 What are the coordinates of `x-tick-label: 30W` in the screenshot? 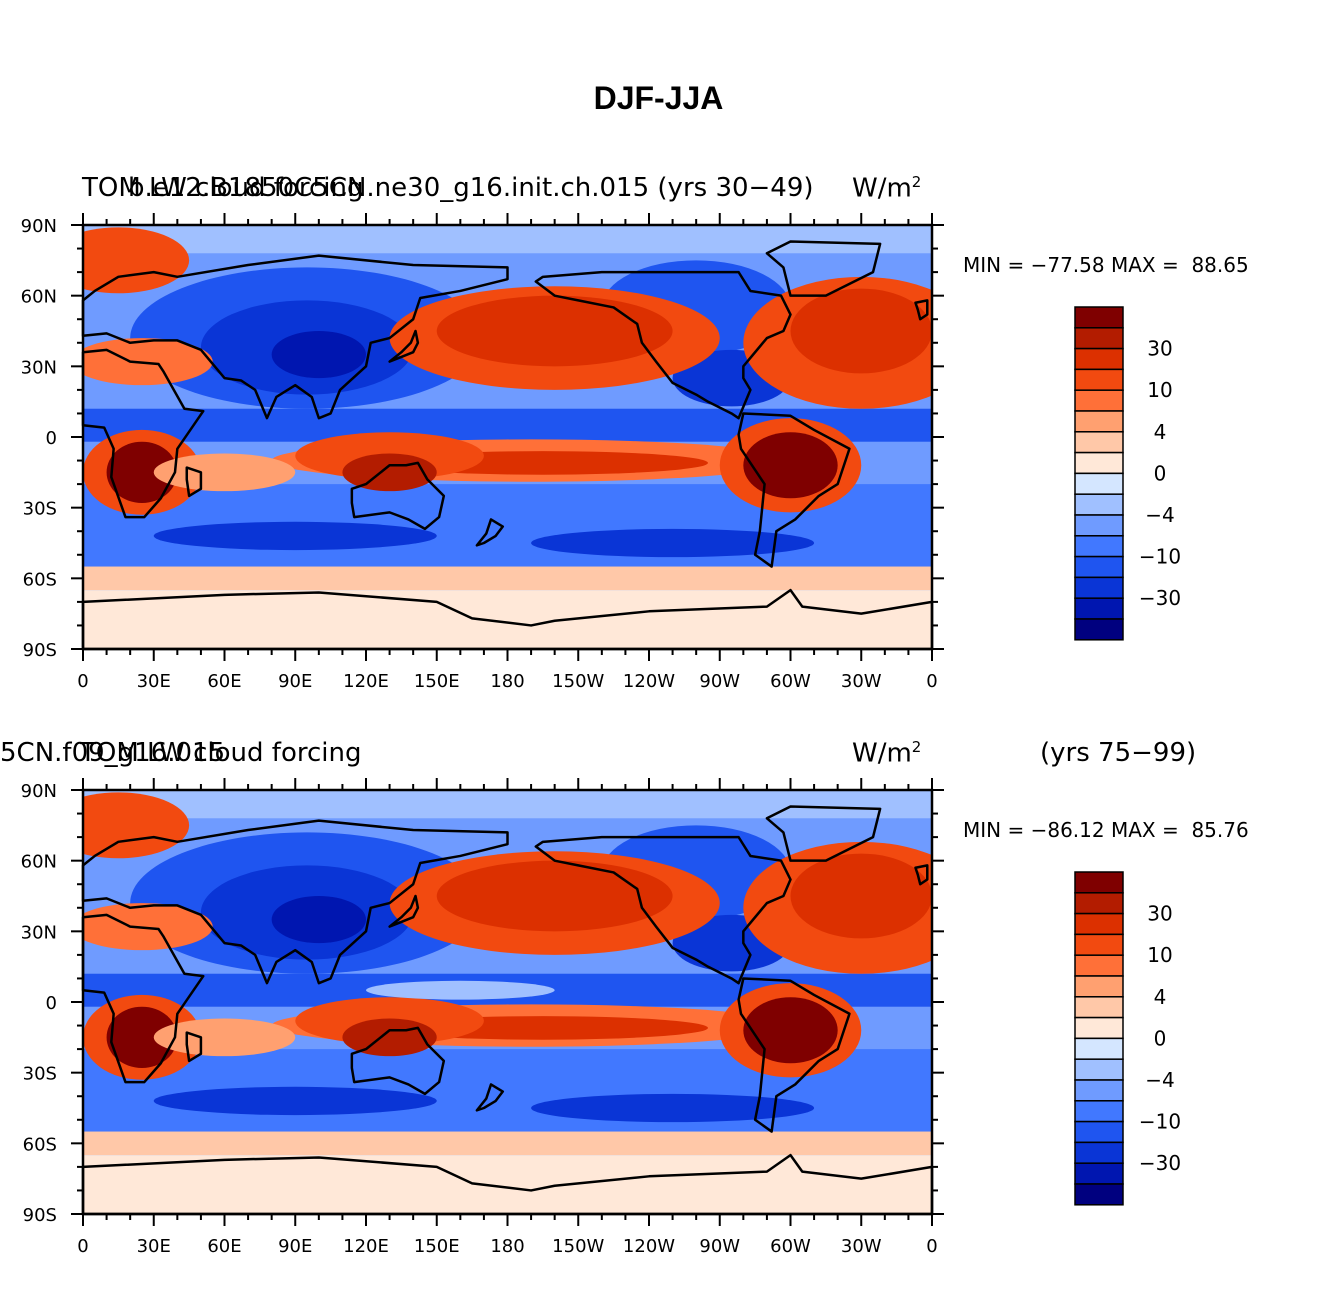 It's located at (861, 1246).